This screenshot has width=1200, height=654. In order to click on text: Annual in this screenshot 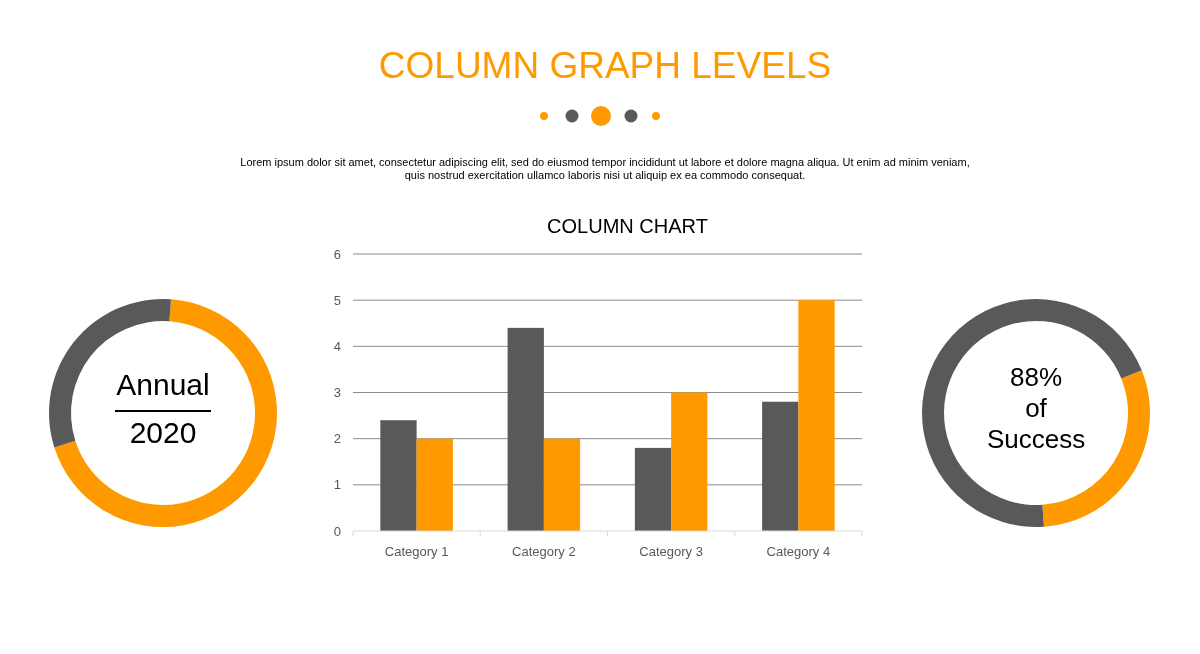, I will do `click(163, 384)`.